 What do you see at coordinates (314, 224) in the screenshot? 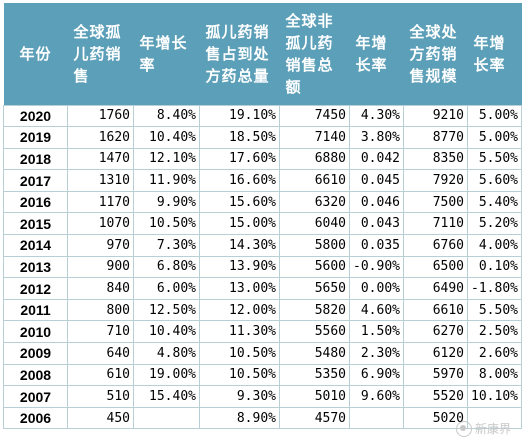
I see `cell-non-orphan-sales: 6040` at bounding box center [314, 224].